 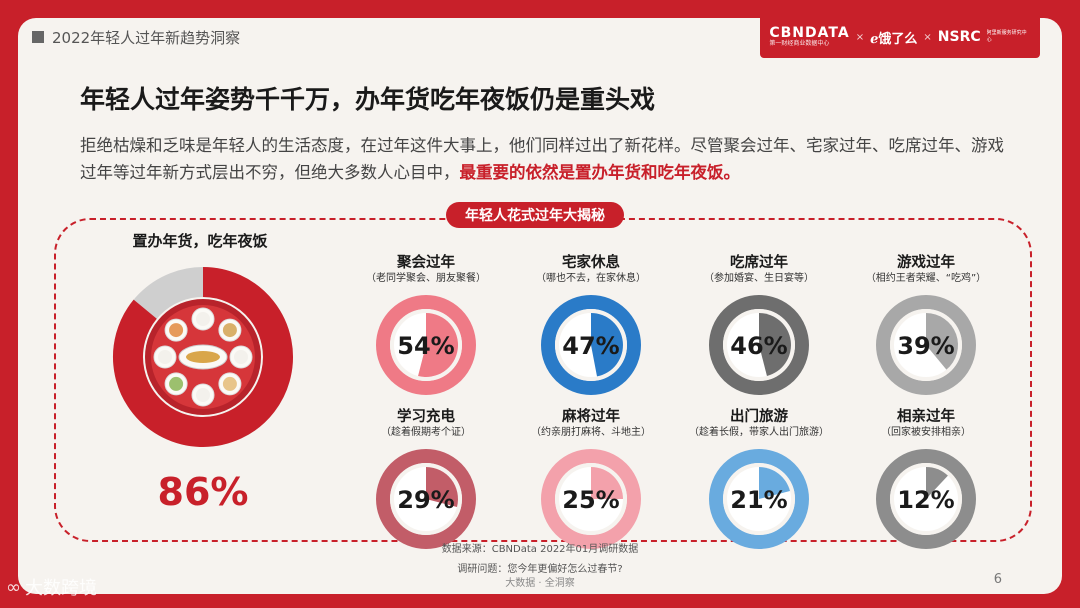 What do you see at coordinates (591, 417) in the screenshot?
I see `mini-chart-title: 麻将过年` at bounding box center [591, 417].